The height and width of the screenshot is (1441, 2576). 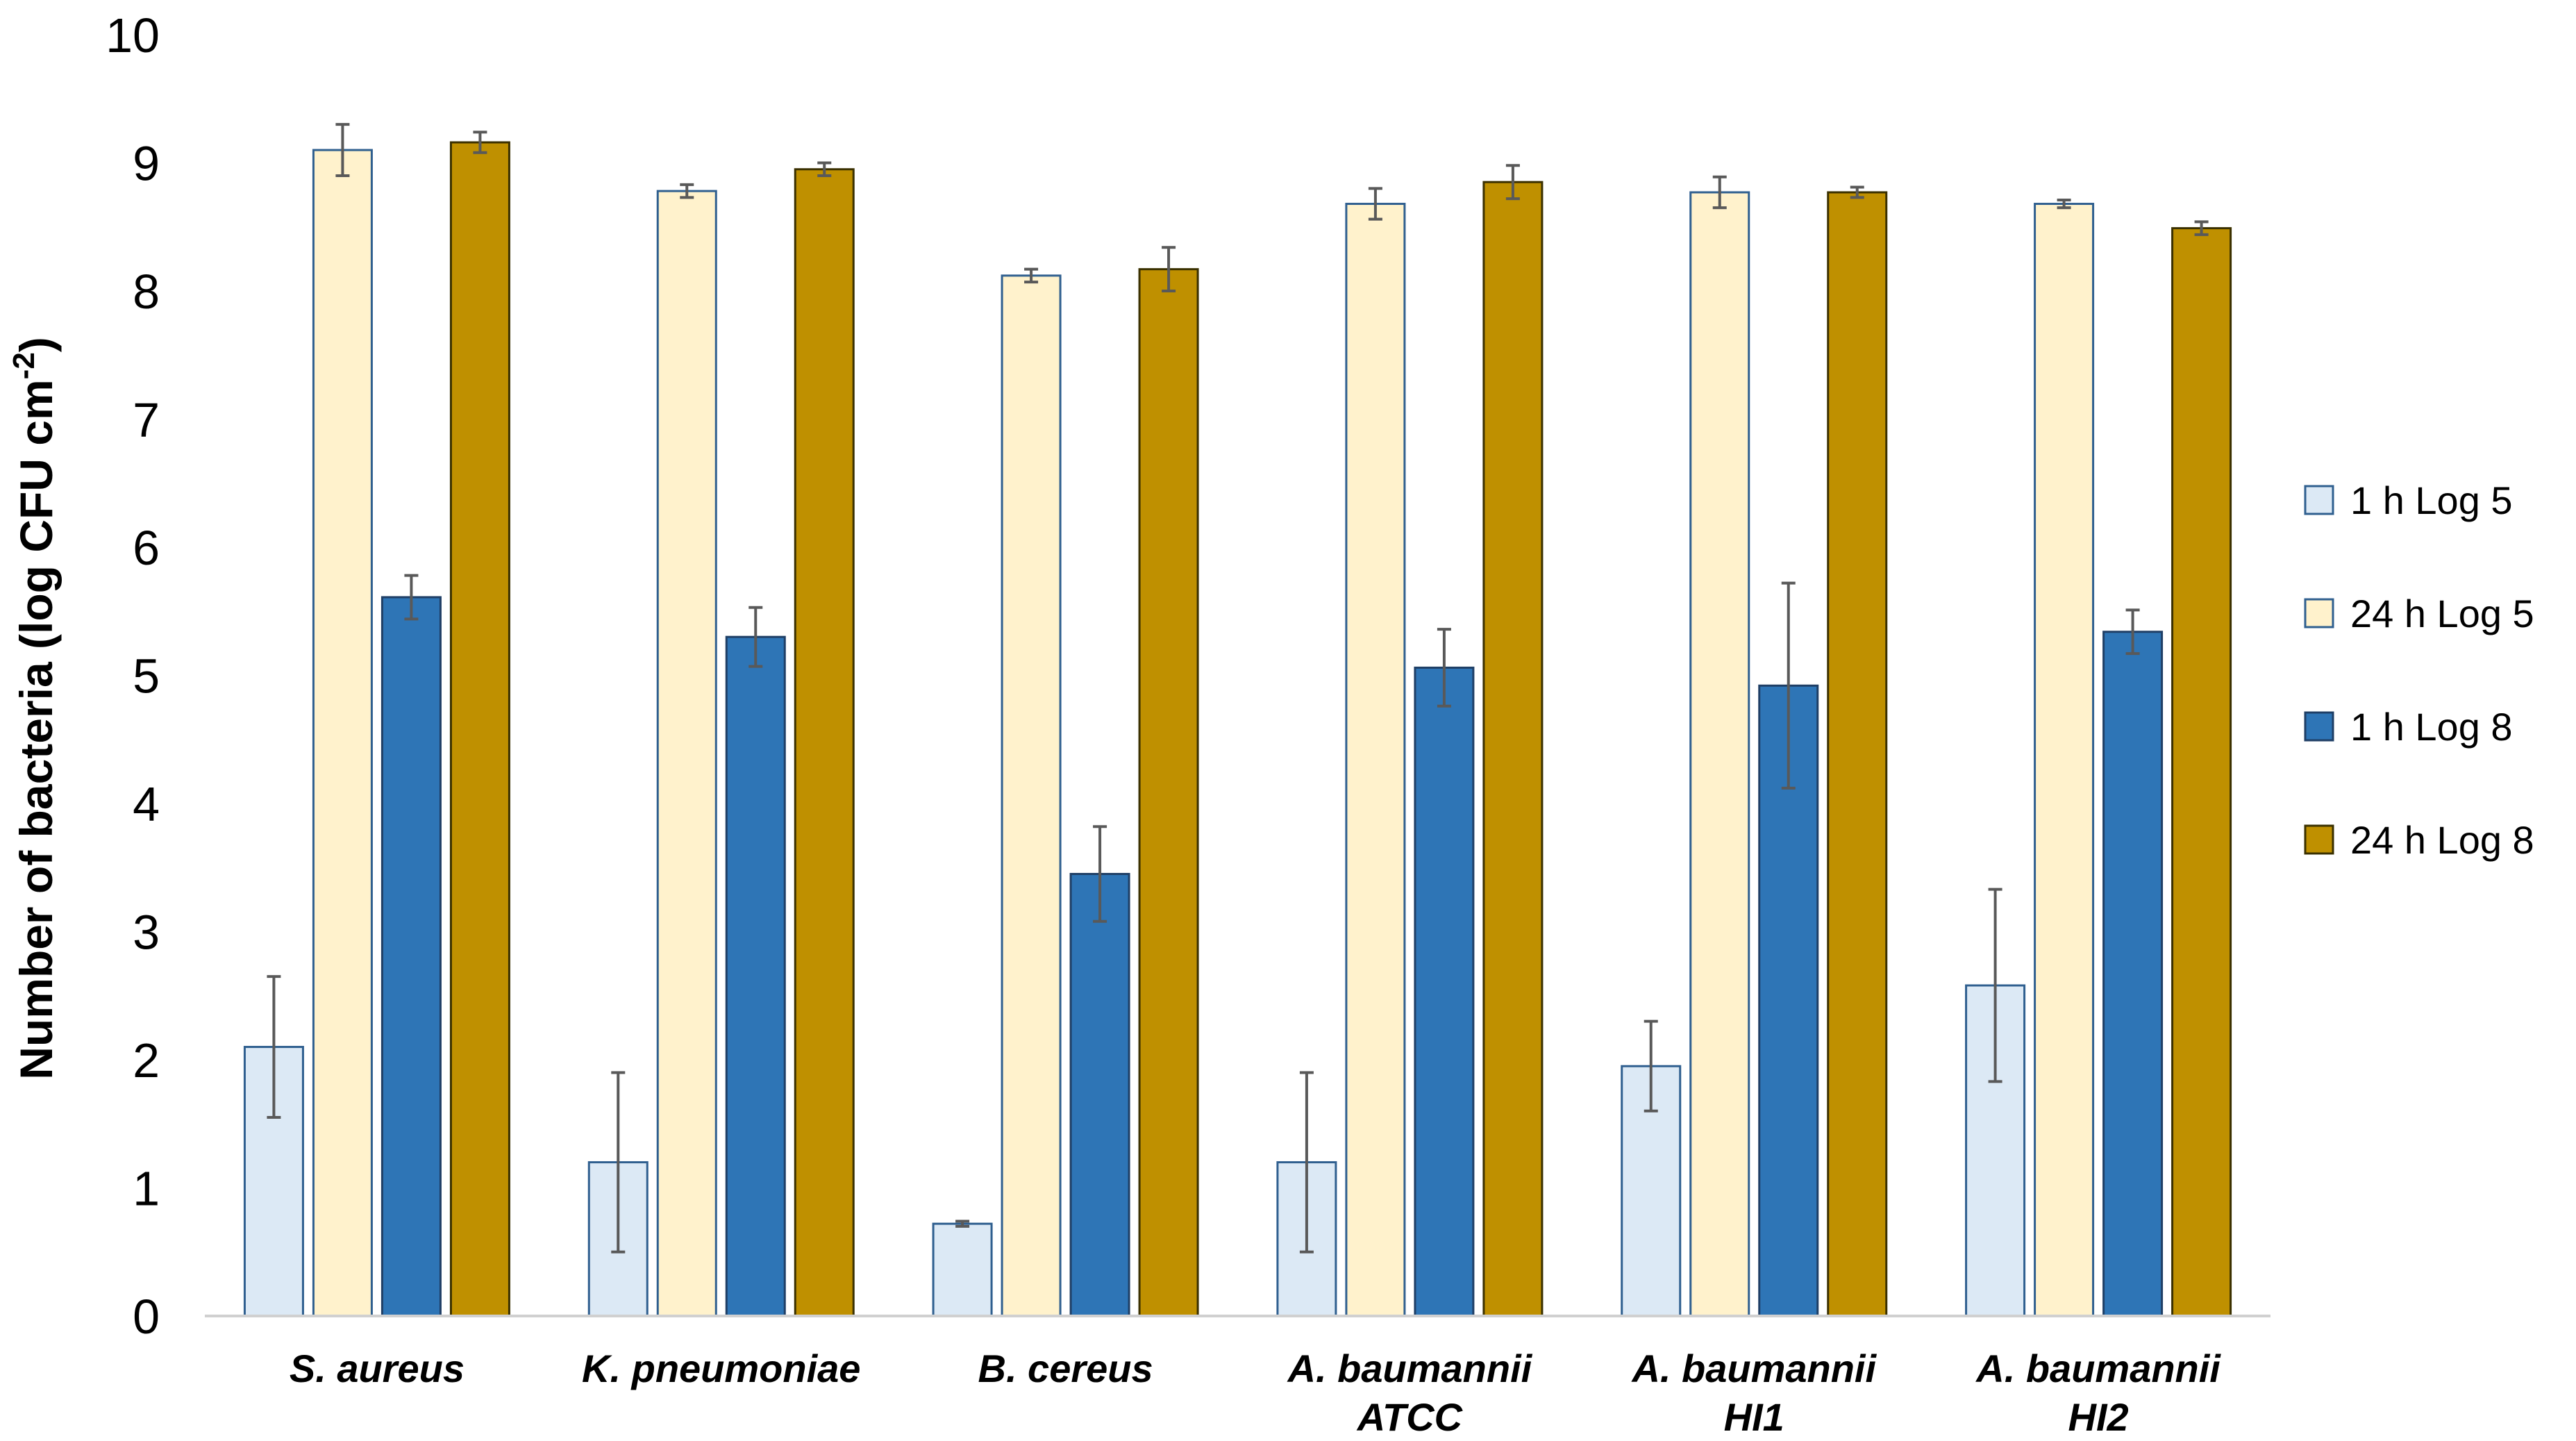 I want to click on y-tick-label: 1, so click(x=146, y=1189).